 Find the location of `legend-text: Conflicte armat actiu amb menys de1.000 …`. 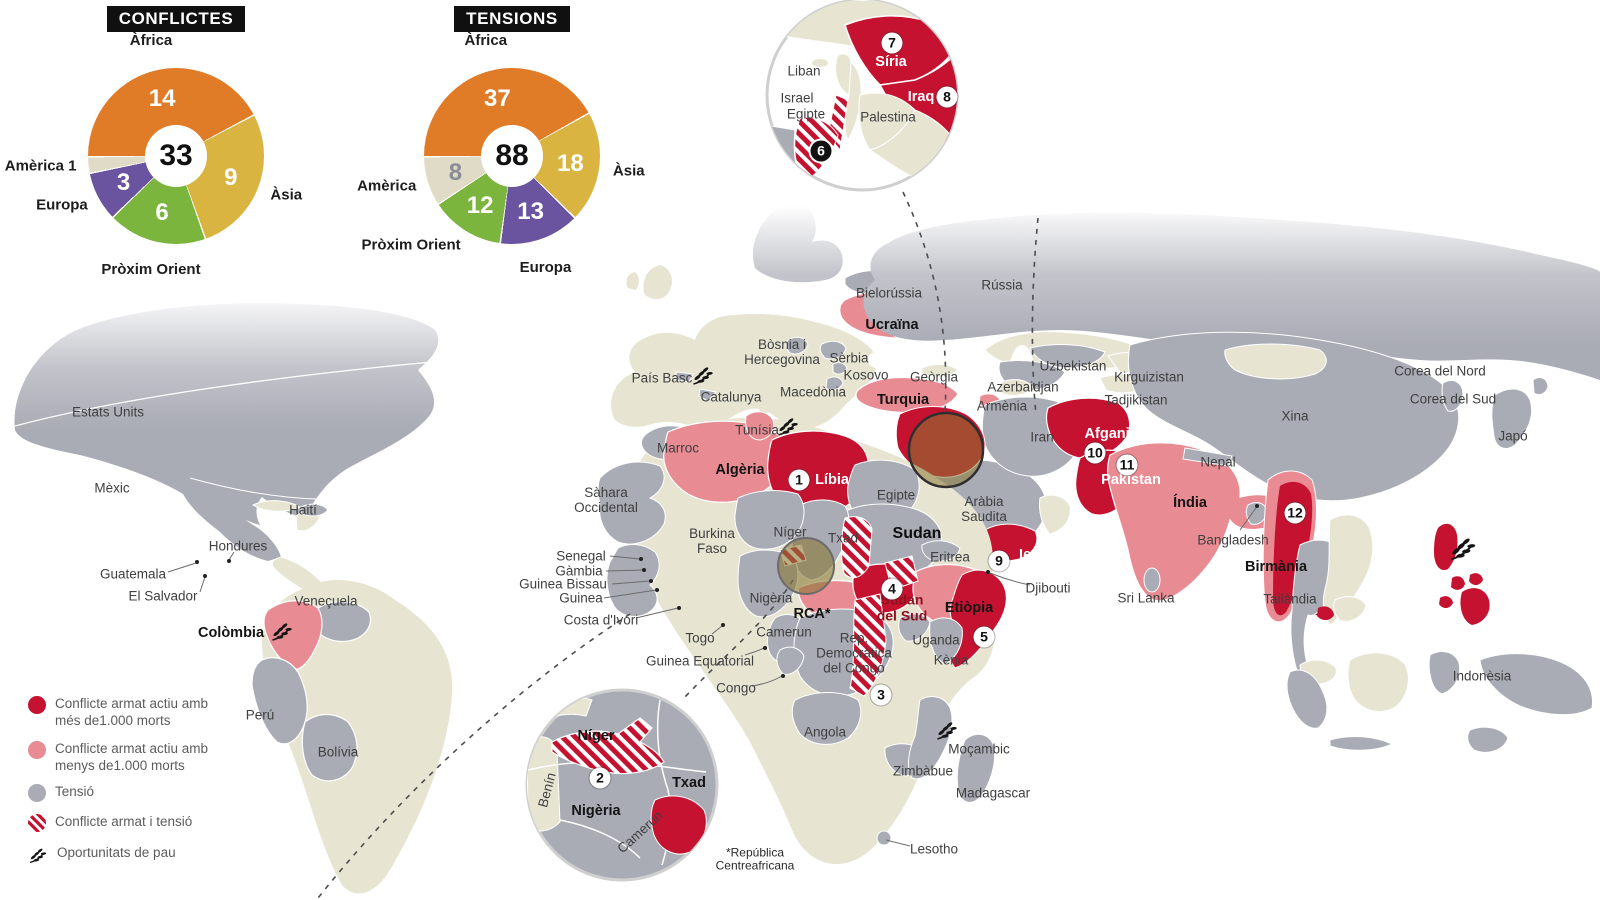

legend-text: Conflicte armat actiu amb menys de1.000 … is located at coordinates (132, 757).